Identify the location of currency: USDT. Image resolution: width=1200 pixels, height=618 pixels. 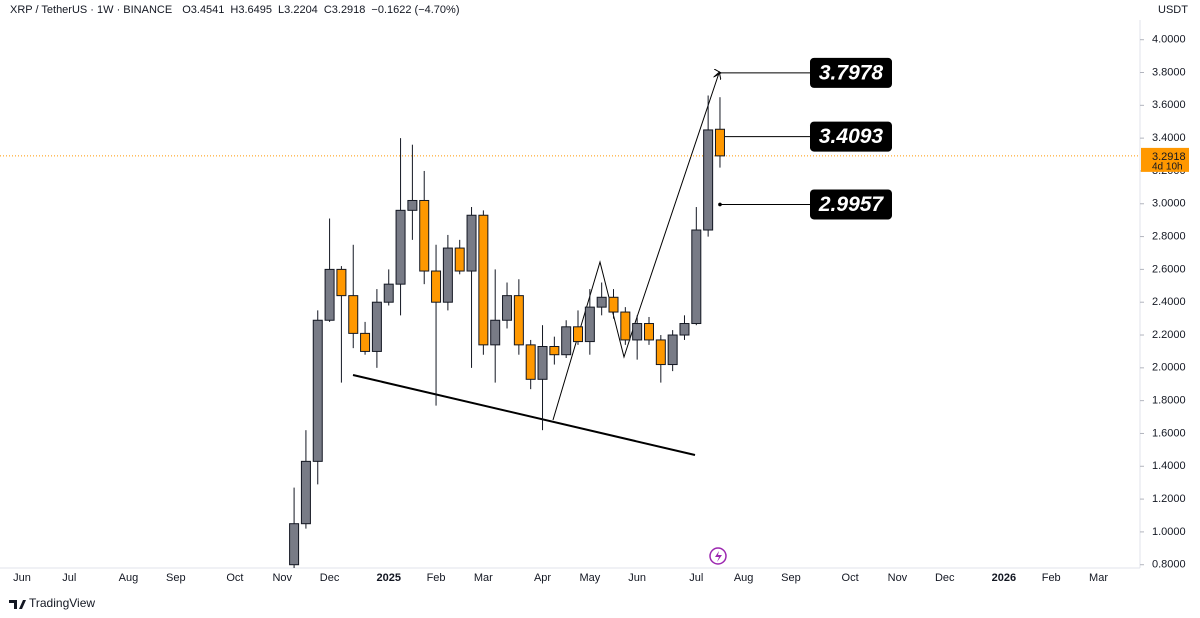
(1173, 10).